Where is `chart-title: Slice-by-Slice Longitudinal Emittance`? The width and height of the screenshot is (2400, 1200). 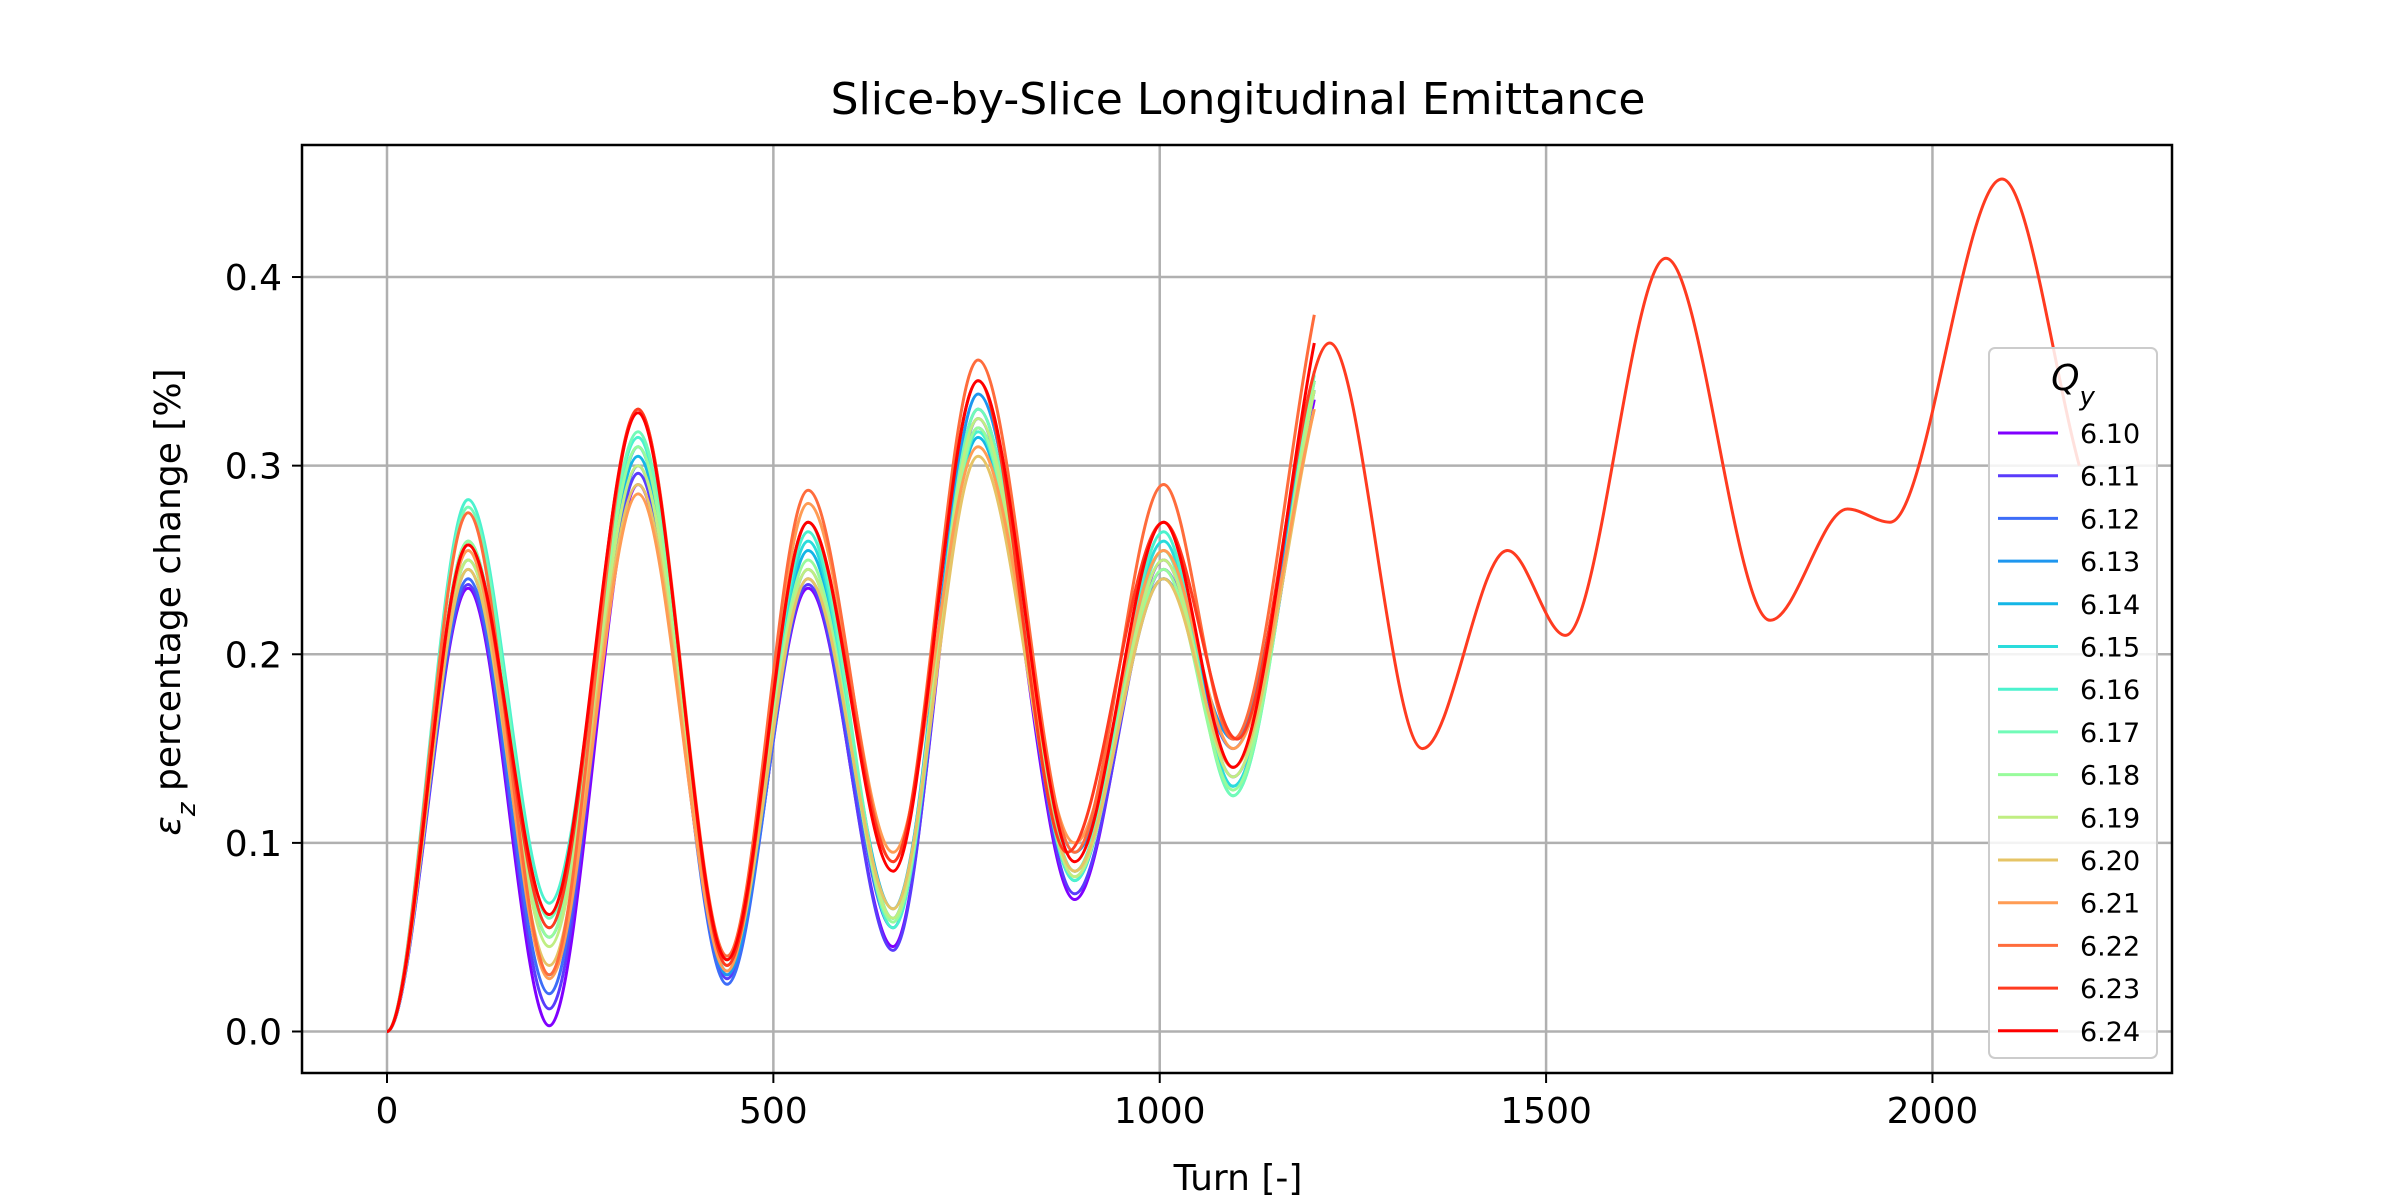 chart-title: Slice-by-Slice Longitudinal Emittance is located at coordinates (1238, 99).